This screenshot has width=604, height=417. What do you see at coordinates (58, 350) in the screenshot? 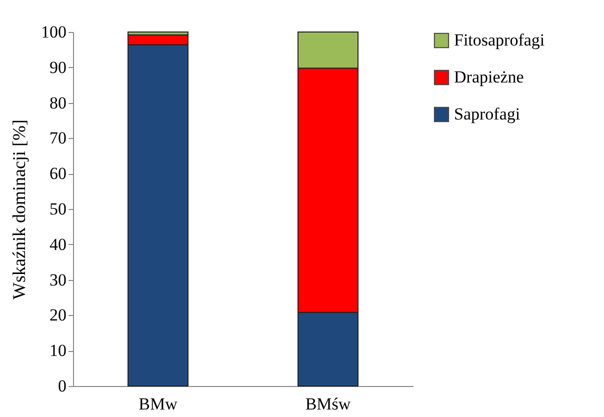
I see `y-tick-label: 10` at bounding box center [58, 350].